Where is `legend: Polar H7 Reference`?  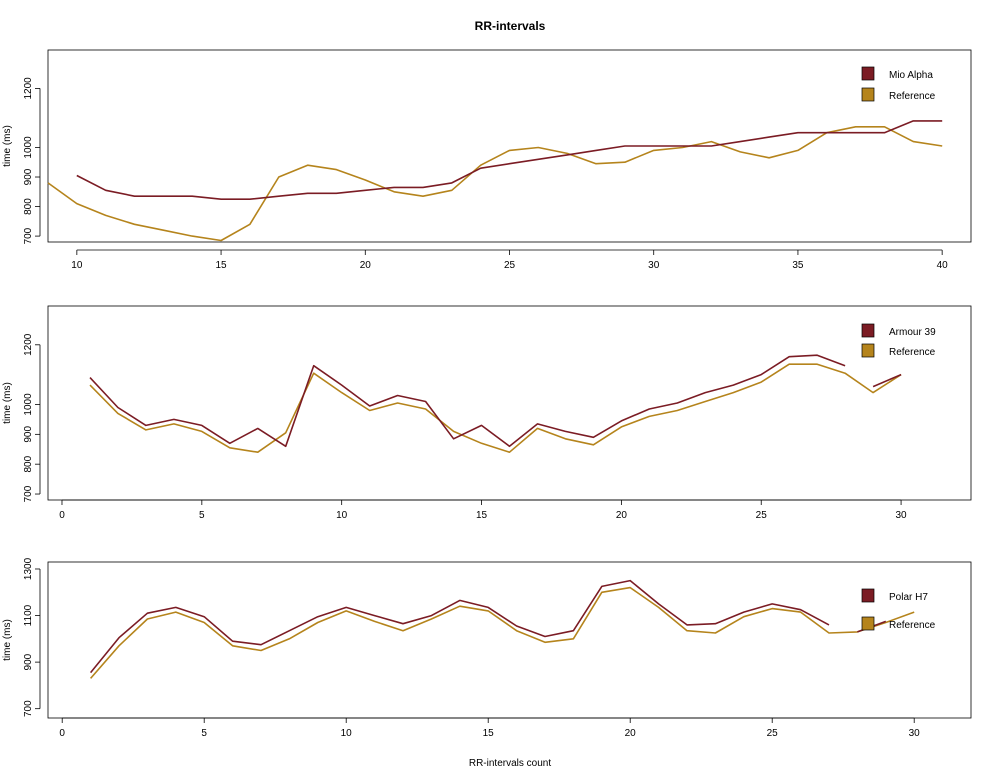 legend: Polar H7 Reference is located at coordinates (898, 609).